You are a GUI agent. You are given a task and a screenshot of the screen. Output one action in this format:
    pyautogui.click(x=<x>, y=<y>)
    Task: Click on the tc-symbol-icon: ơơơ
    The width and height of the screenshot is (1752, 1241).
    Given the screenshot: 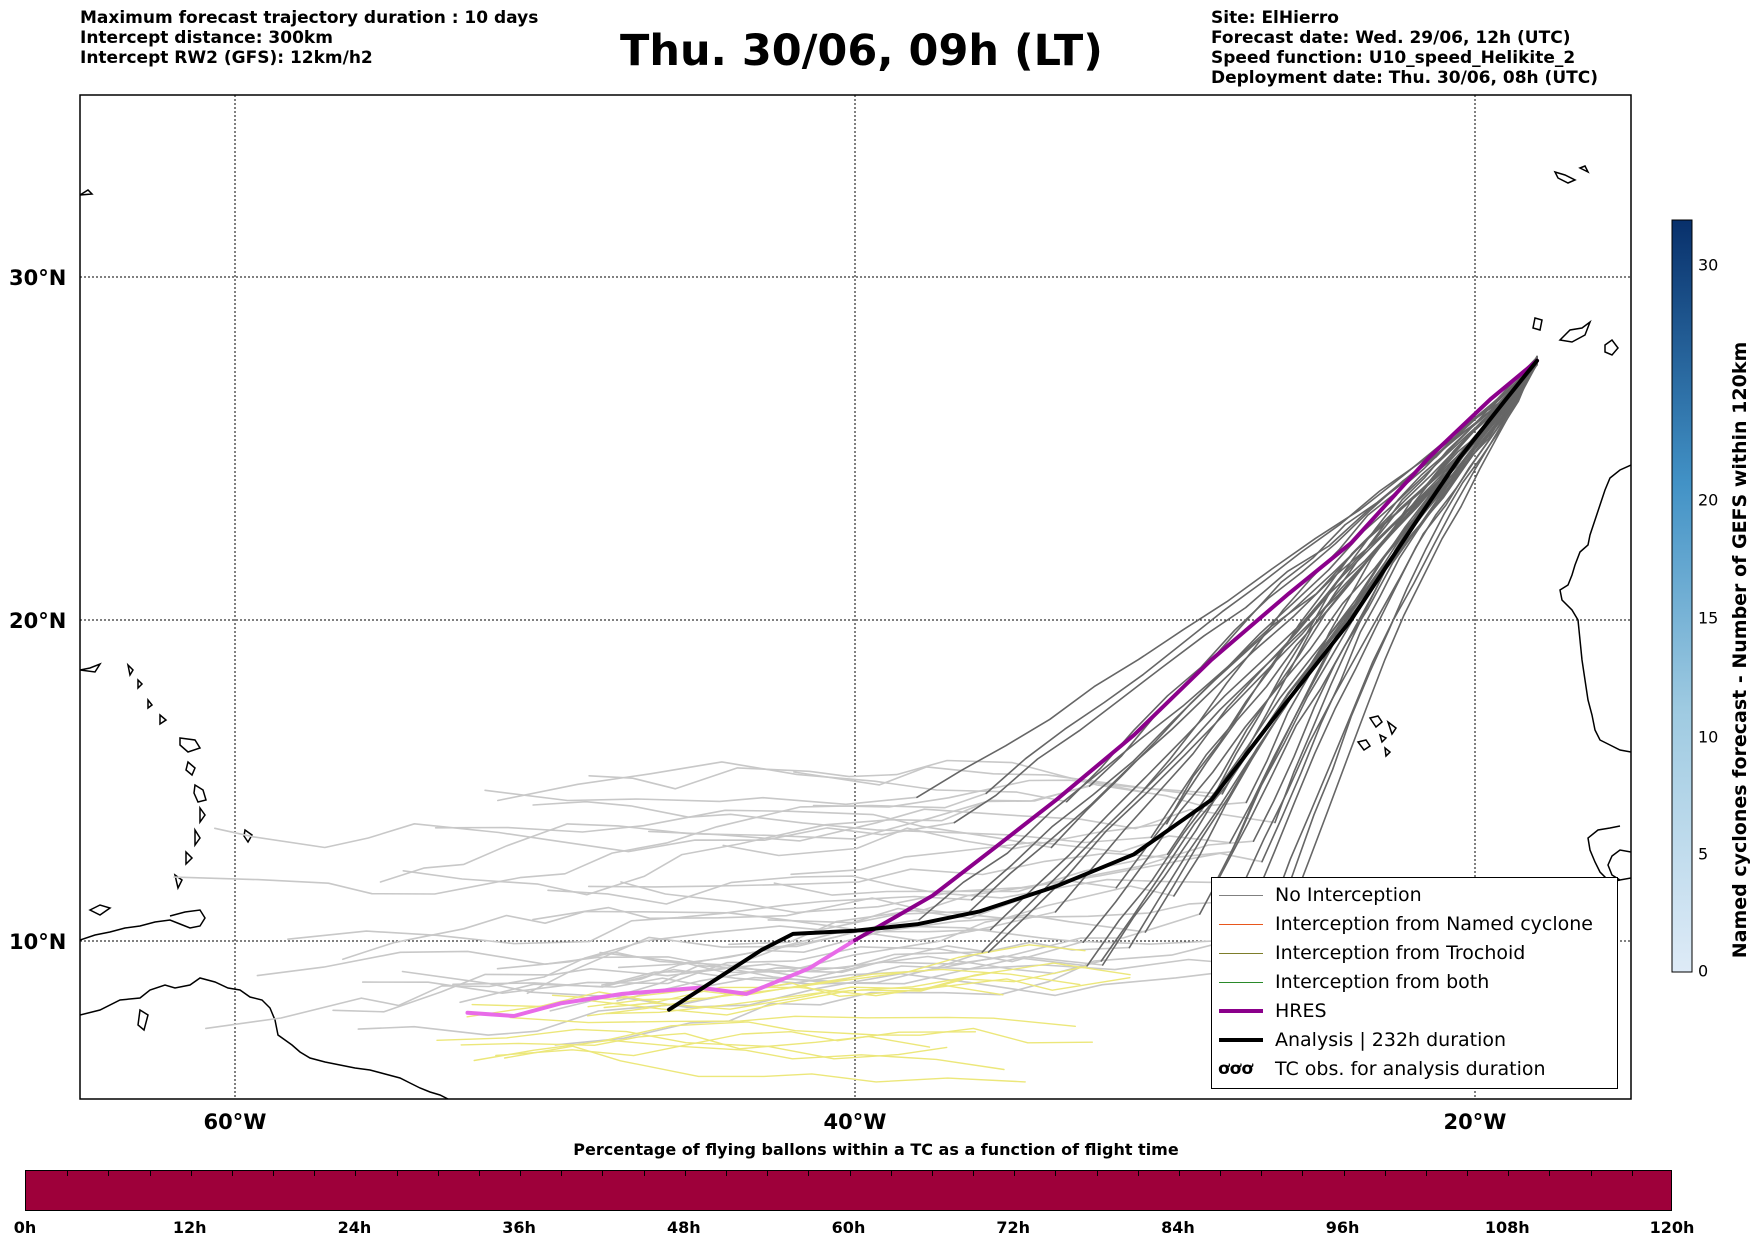 What is the action you would take?
    pyautogui.click(x=1236, y=1069)
    